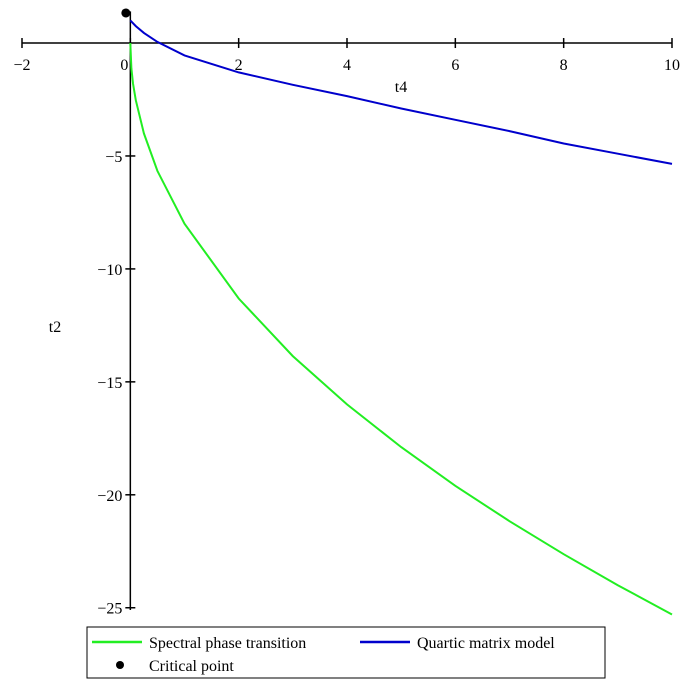 The height and width of the screenshot is (685, 681). I want to click on y-axis-label: t2, so click(55, 327).